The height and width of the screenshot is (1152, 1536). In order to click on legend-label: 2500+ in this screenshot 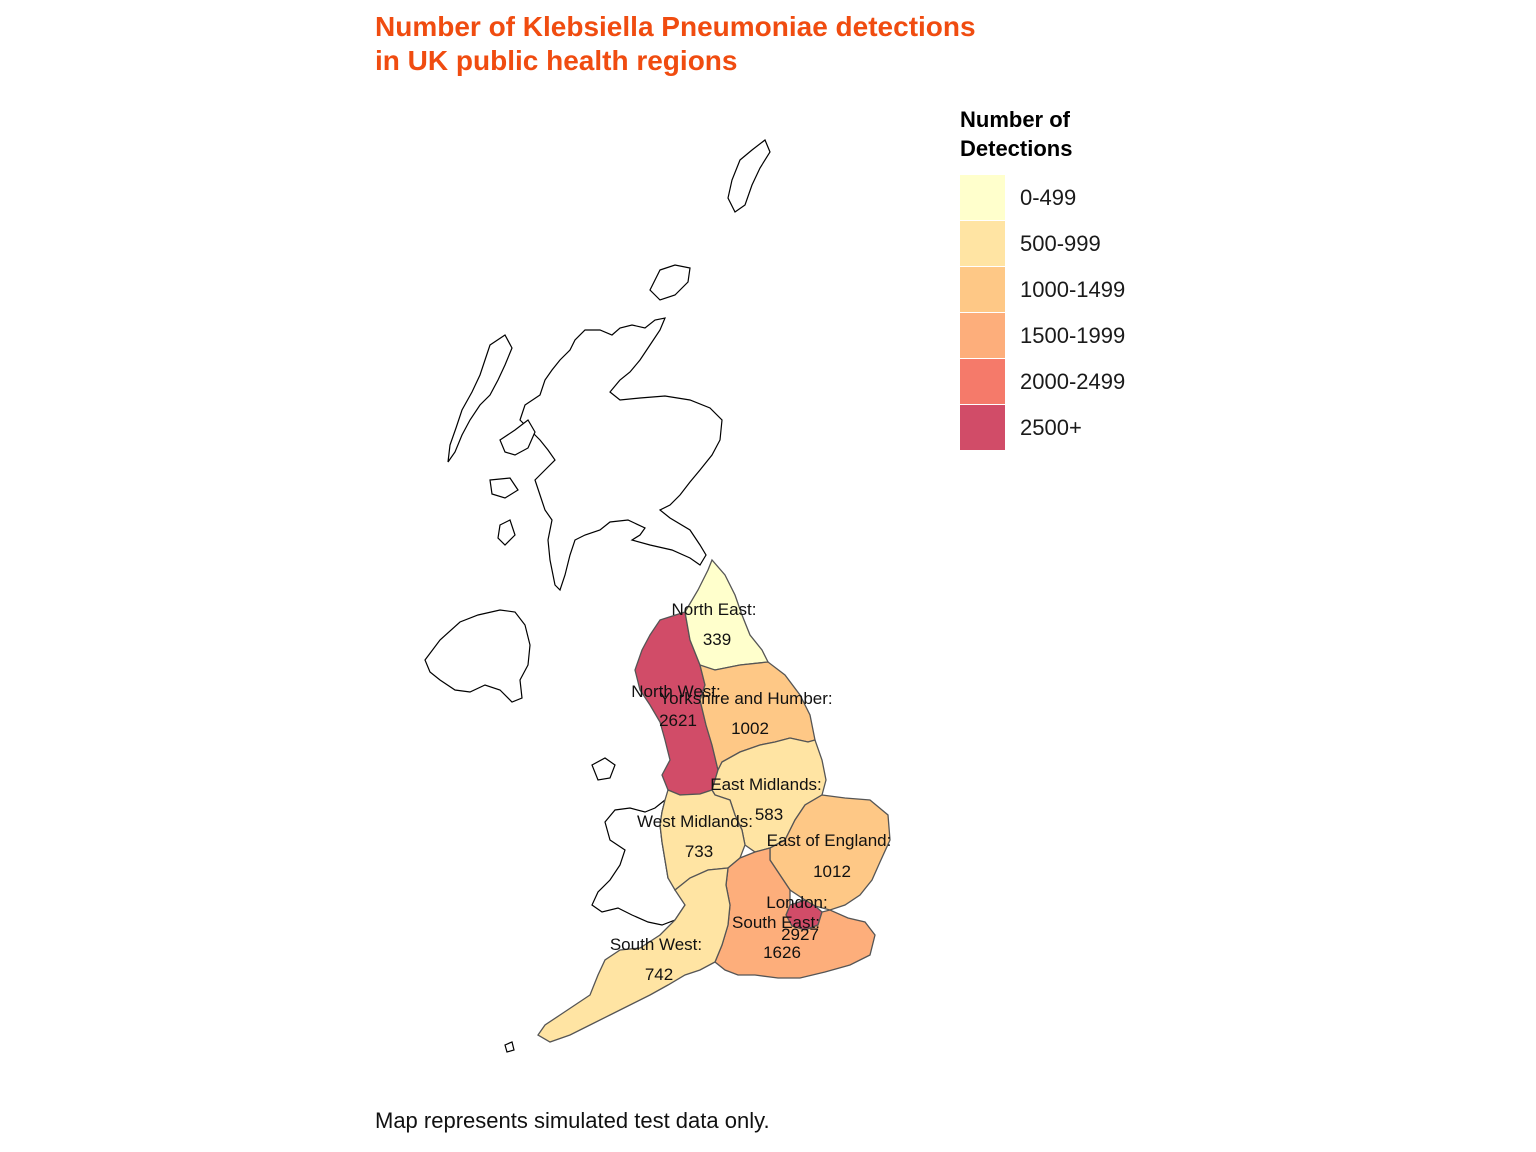, I will do `click(1051, 427)`.